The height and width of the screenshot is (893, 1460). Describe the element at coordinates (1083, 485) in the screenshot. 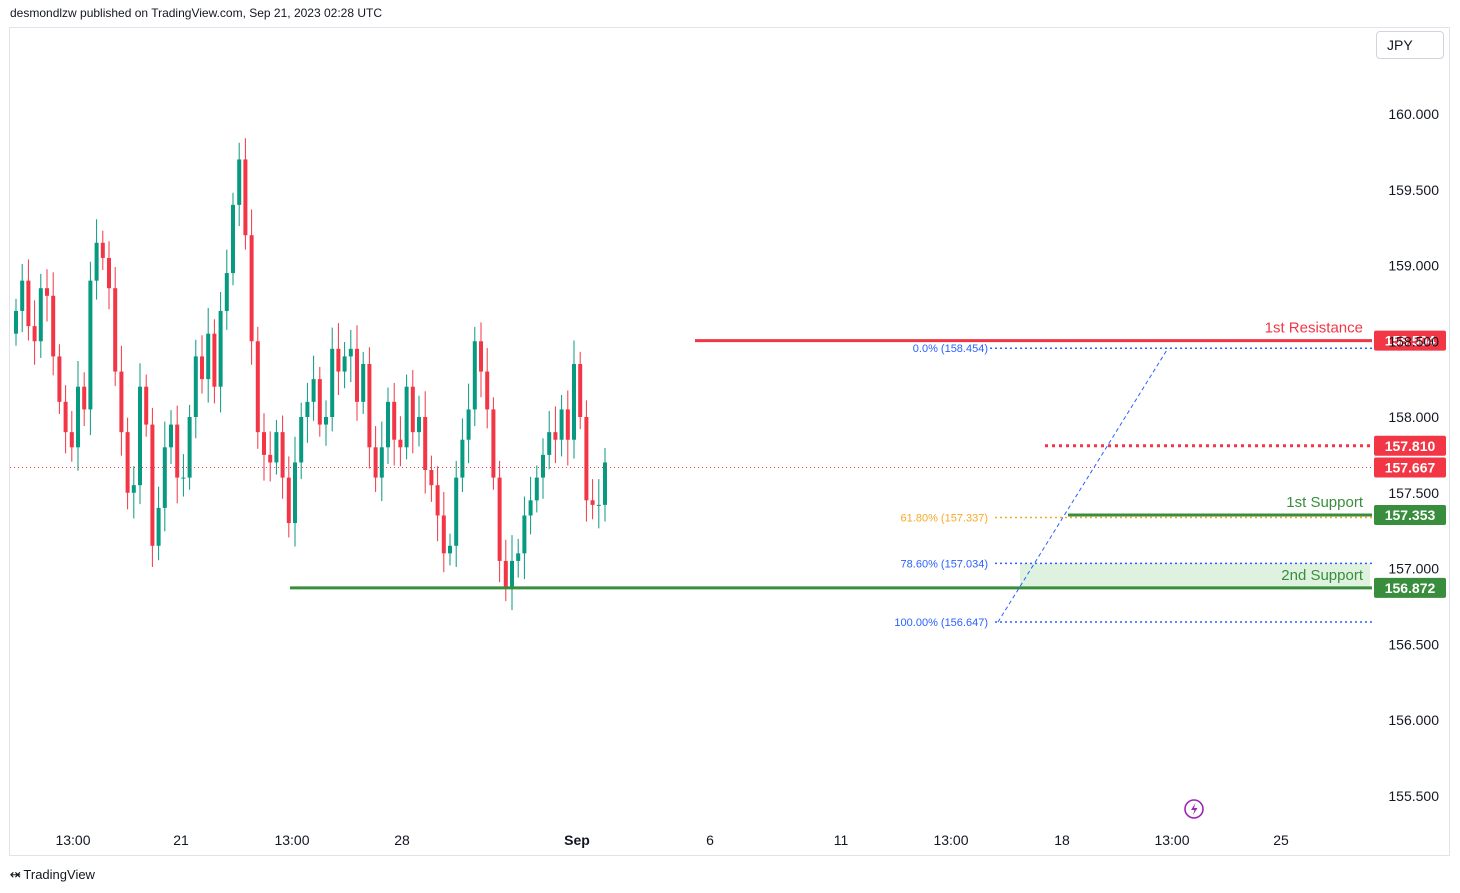

I see `fib-trend-line` at that location.